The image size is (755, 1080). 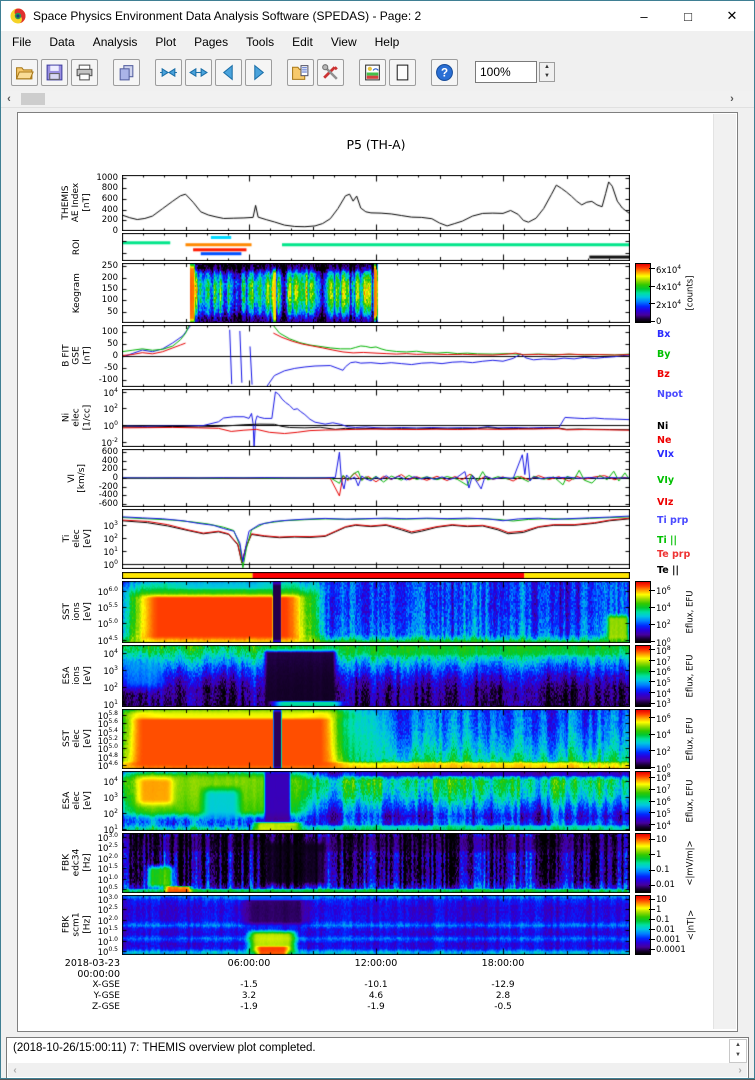 I want to click on close-button: ✕, so click(x=732, y=15).